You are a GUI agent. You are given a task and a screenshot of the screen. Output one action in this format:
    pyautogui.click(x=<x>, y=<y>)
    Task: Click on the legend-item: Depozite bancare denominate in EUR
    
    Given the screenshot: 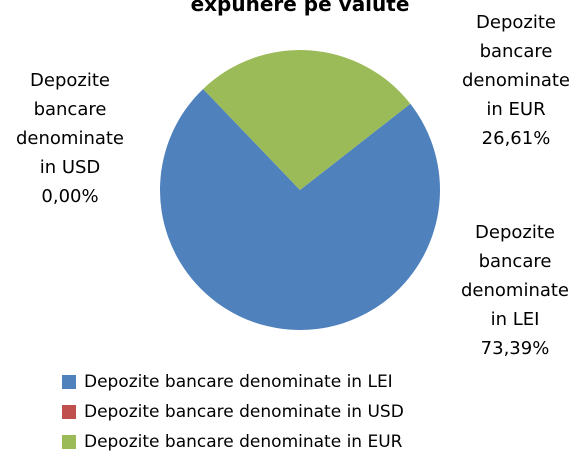 What is the action you would take?
    pyautogui.click(x=232, y=442)
    